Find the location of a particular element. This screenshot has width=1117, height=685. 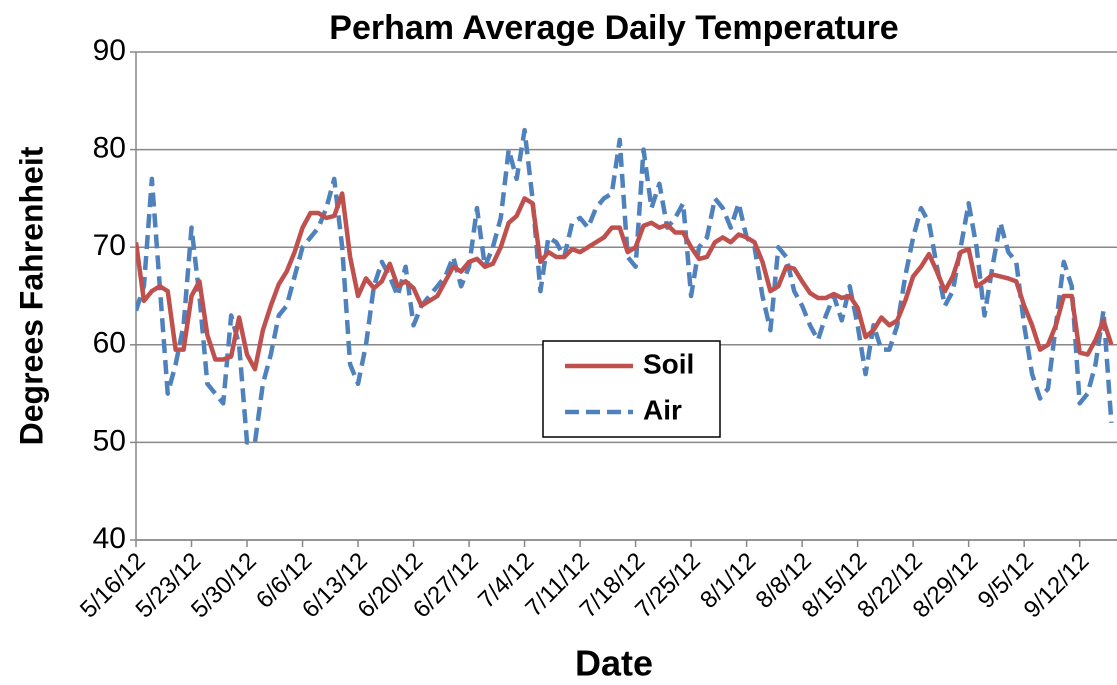

legend-label: Soil is located at coordinates (668, 363).